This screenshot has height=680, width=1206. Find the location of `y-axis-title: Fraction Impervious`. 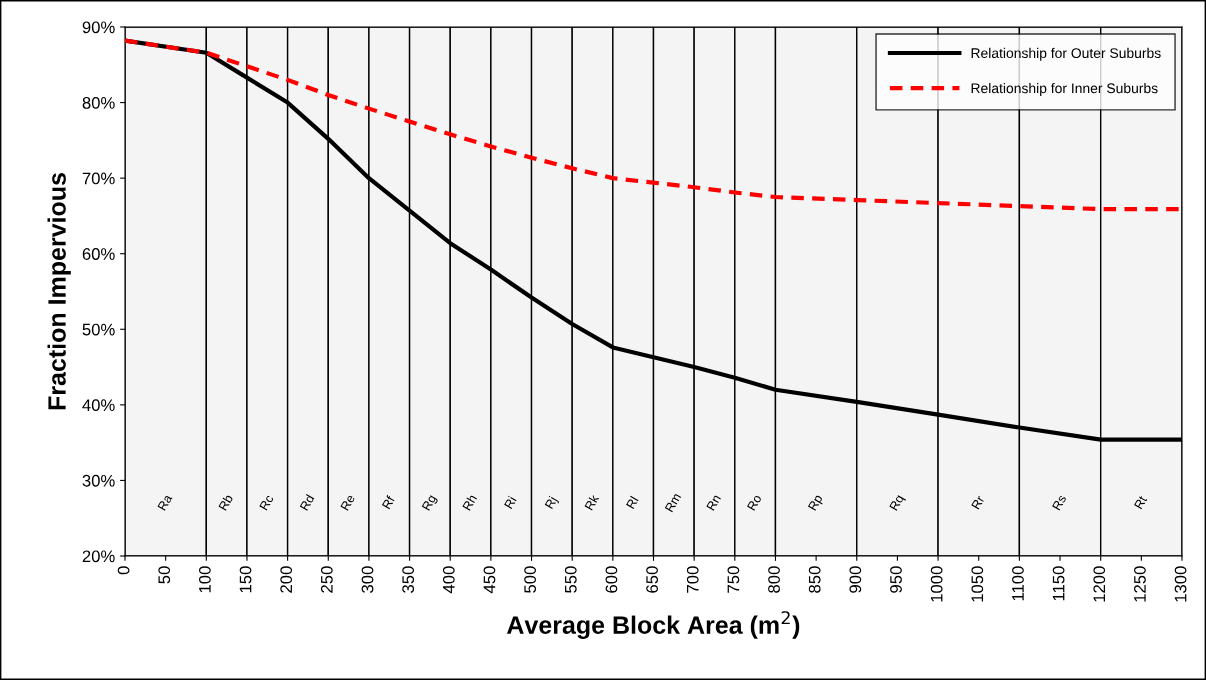

y-axis-title: Fraction Impervious is located at coordinates (59, 291).